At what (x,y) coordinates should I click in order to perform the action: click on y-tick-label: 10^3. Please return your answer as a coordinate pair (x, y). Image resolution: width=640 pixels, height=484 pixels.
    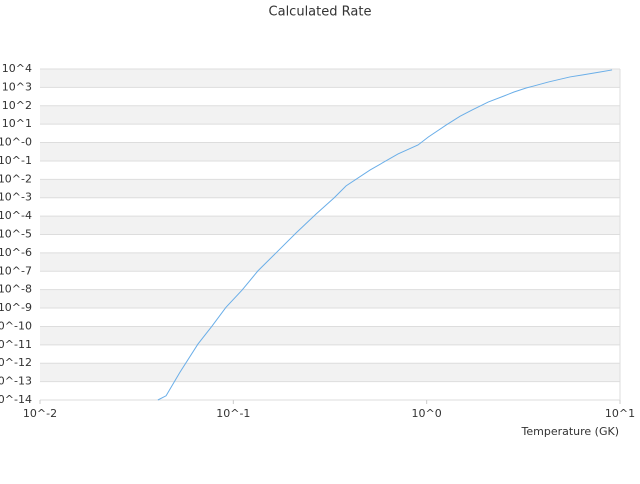
    Looking at the image, I should click on (17, 86).